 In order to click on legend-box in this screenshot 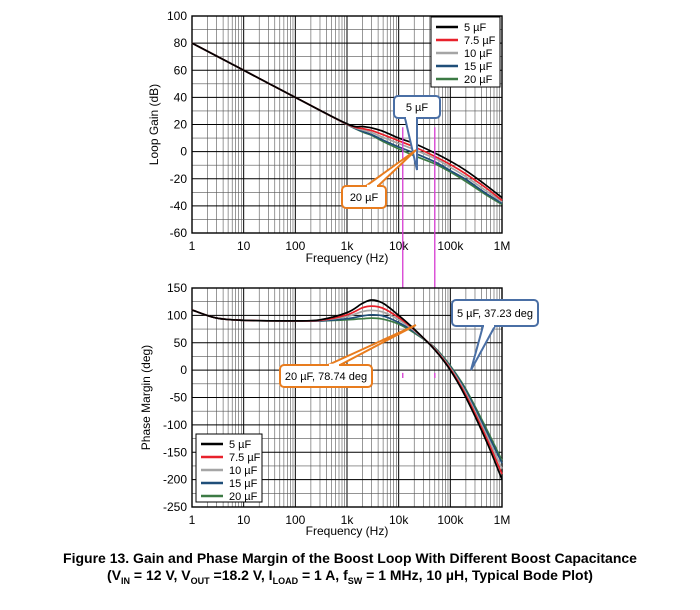, I will do `click(229, 468)`.